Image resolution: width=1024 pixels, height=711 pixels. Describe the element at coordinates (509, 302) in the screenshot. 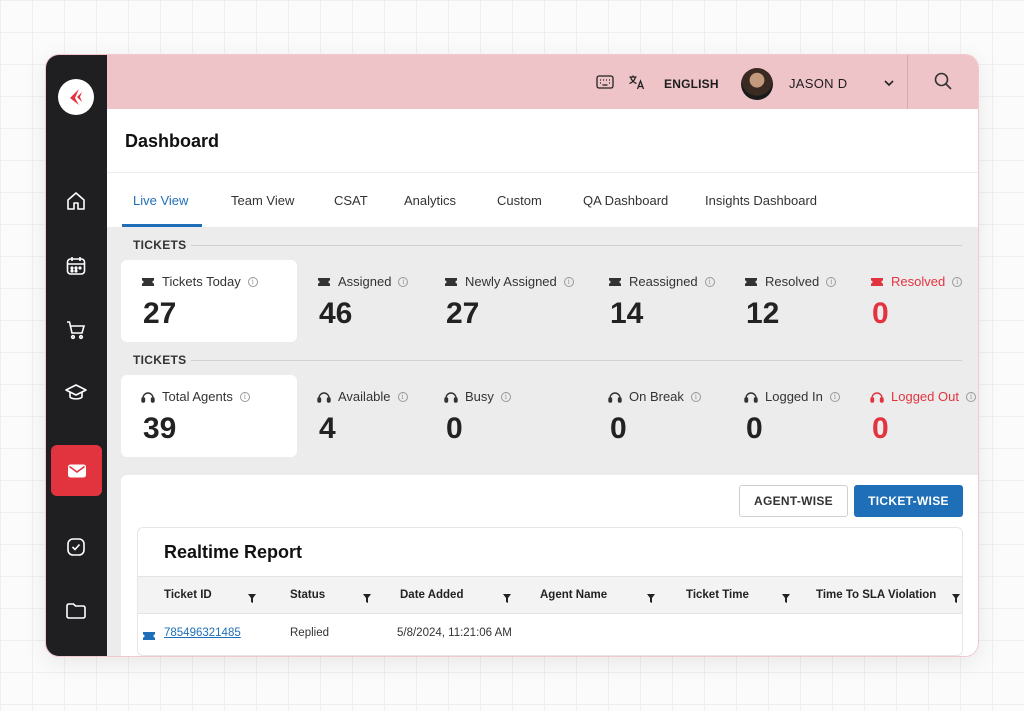

I see `stat-newly-assigned: Newly Assigned i 27` at that location.